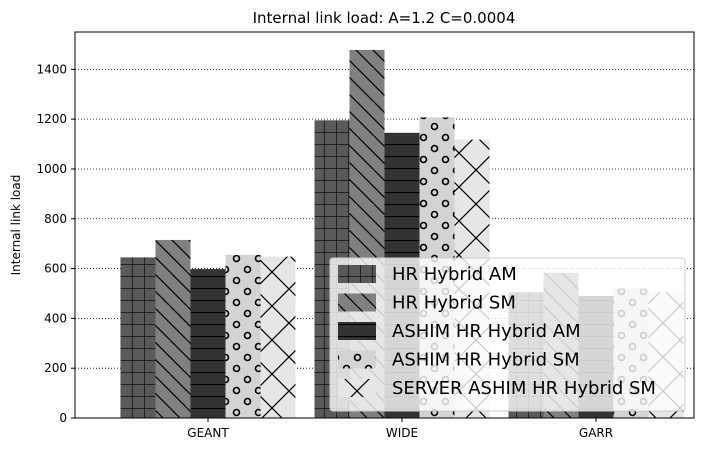 Image resolution: width=704 pixels, height=451 pixels. Describe the element at coordinates (55, 368) in the screenshot. I see `y-tick-label: 200` at that location.